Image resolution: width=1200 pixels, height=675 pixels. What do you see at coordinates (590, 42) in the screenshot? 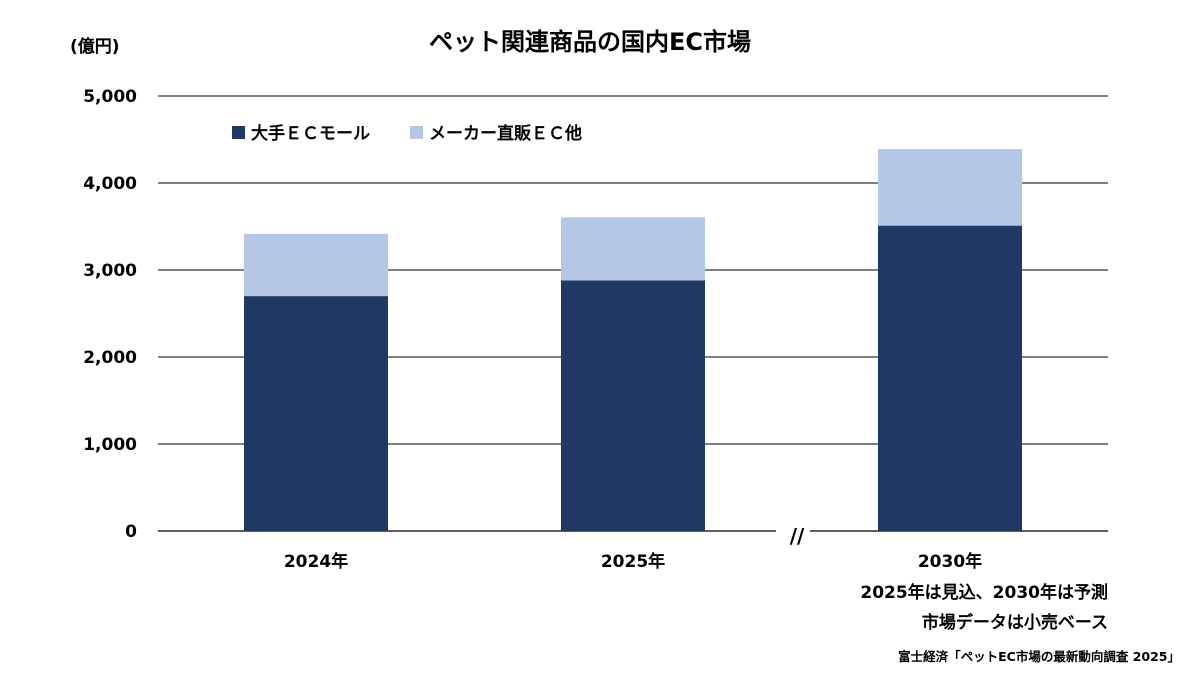
I see `chart-title: ペット関連商品の国内EC市場` at bounding box center [590, 42].